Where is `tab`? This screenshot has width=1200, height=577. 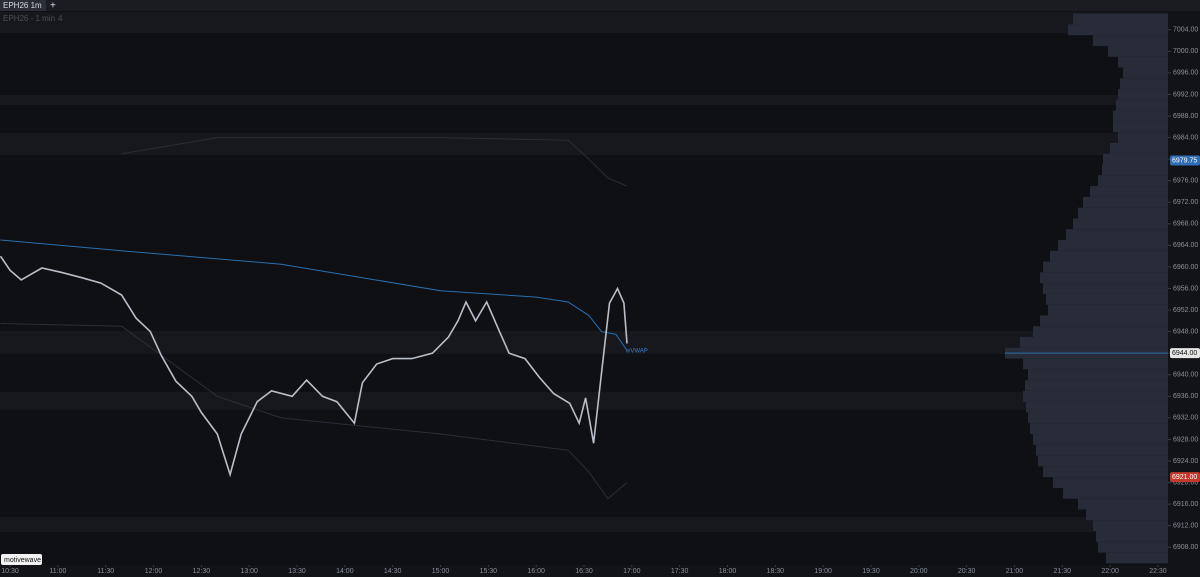
tab is located at coordinates (23, 5).